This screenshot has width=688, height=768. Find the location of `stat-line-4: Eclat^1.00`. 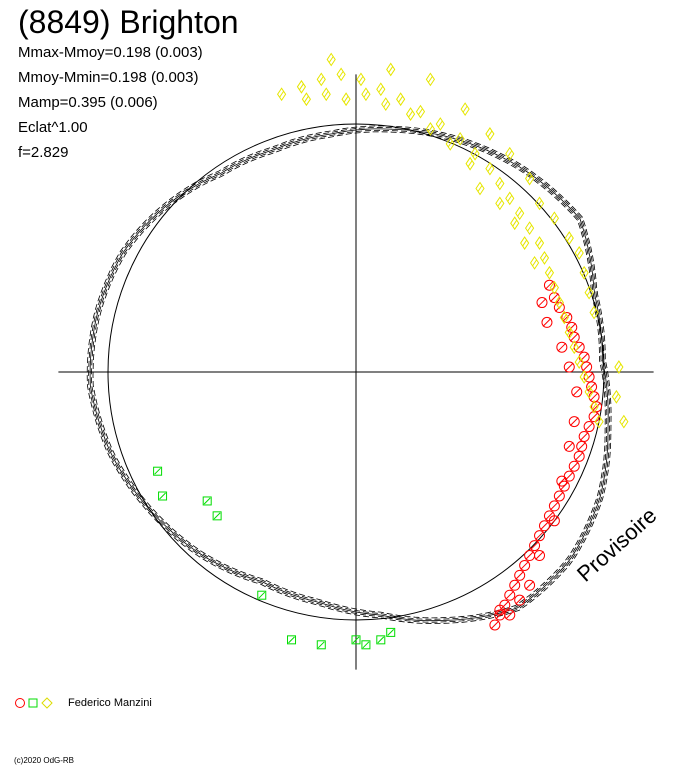

stat-line-4: Eclat^1.00 is located at coordinates (53, 127).